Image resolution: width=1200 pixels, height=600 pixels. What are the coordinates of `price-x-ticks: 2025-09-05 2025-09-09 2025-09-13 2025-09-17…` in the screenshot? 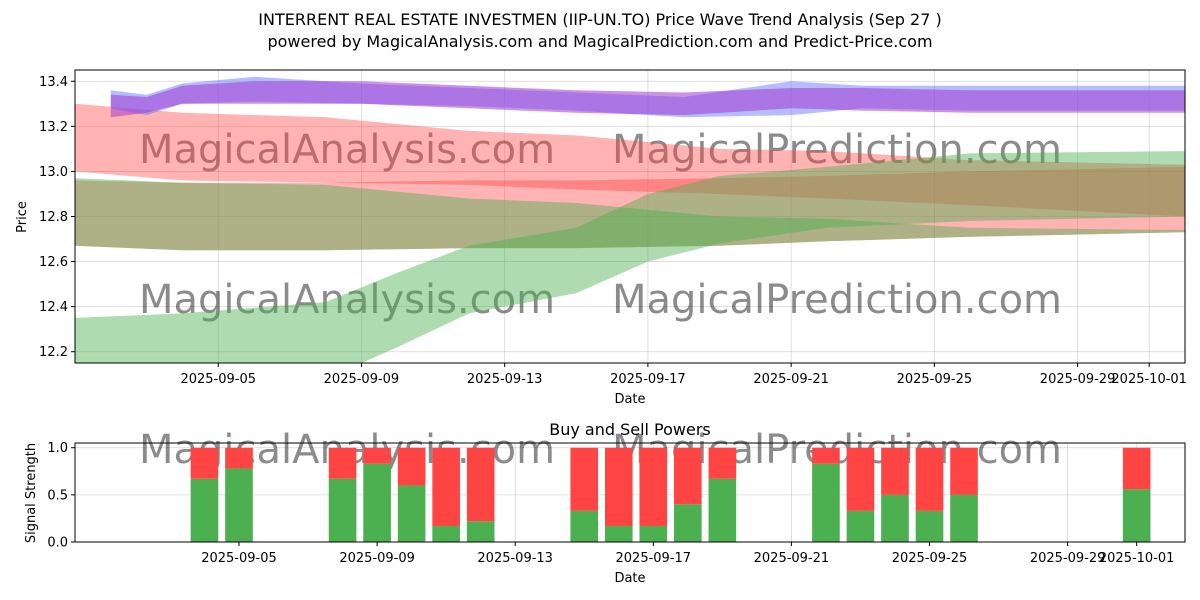 It's located at (683, 375).